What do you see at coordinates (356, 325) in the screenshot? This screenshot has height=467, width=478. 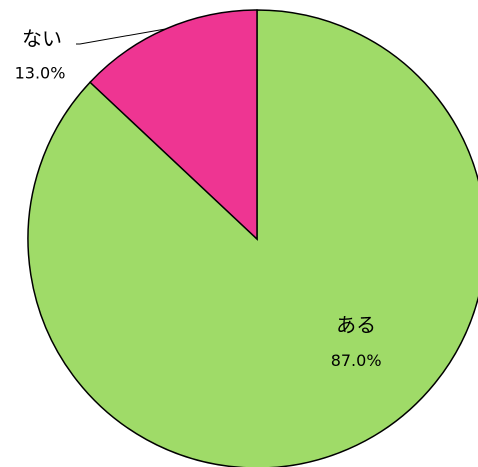 I see `slice-label: ある` at bounding box center [356, 325].